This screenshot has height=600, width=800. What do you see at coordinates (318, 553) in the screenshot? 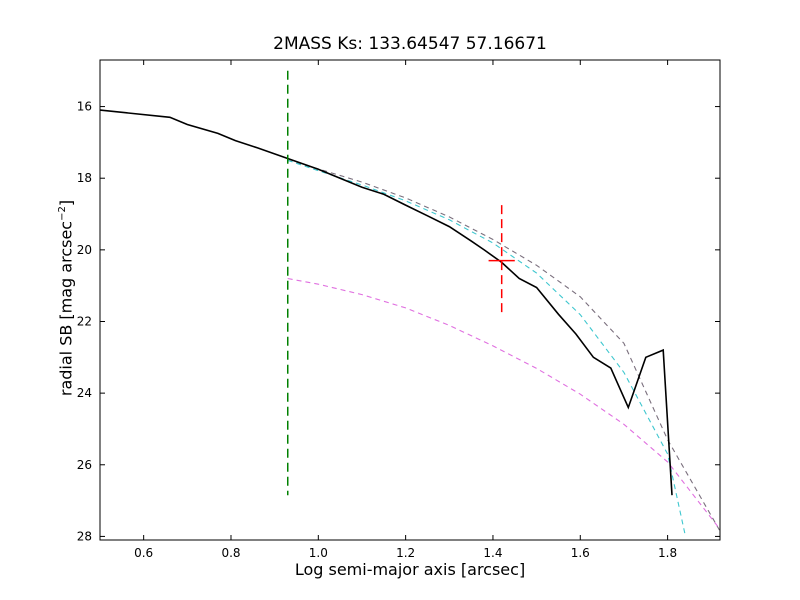
I see `x-tick-label: 1.0` at bounding box center [318, 553].